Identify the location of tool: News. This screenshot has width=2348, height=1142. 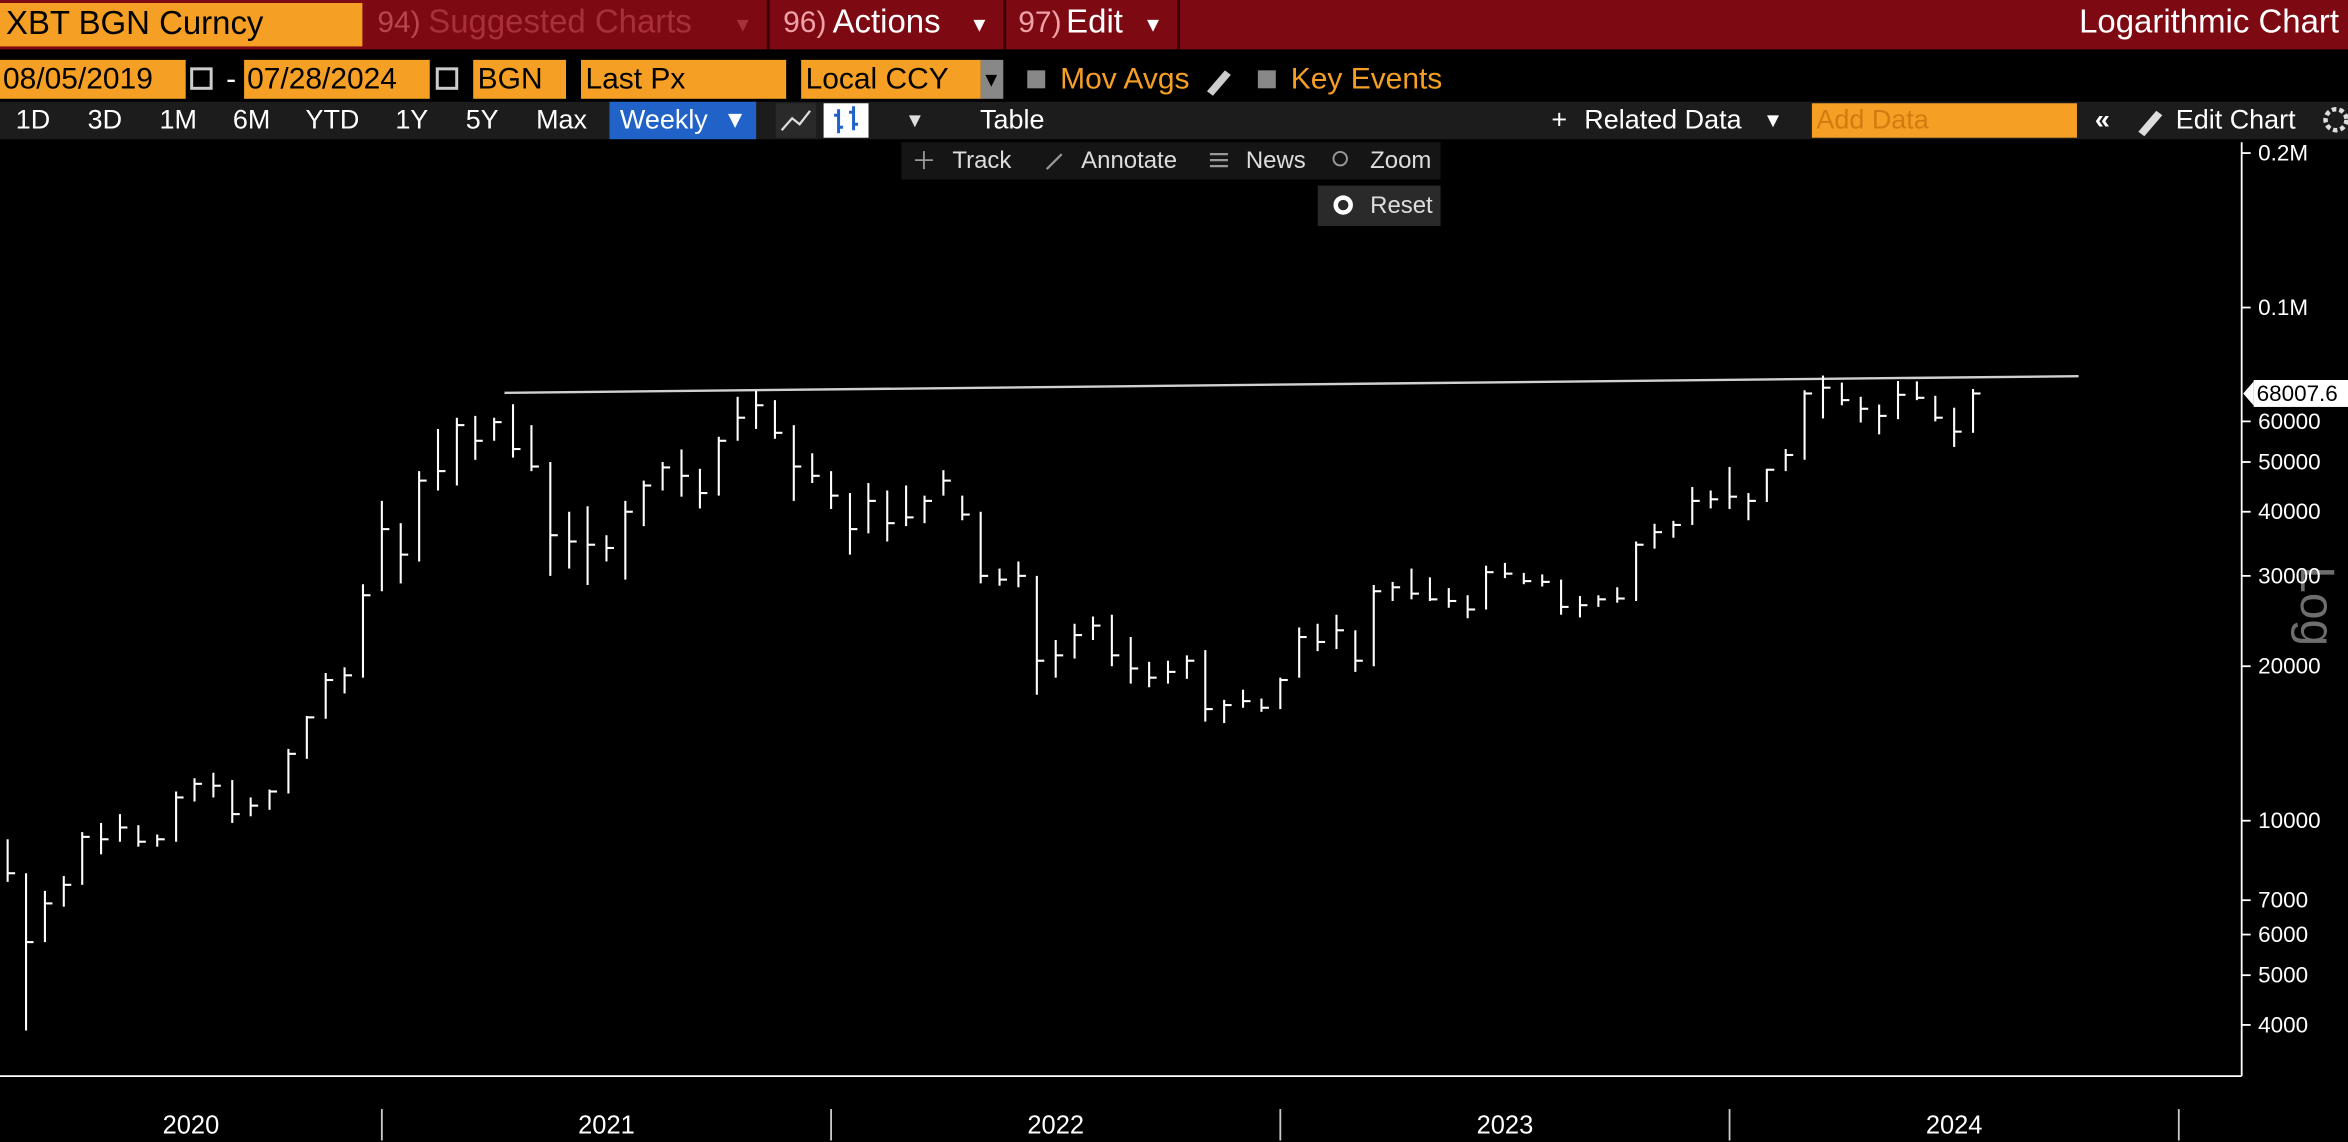
(1276, 160).